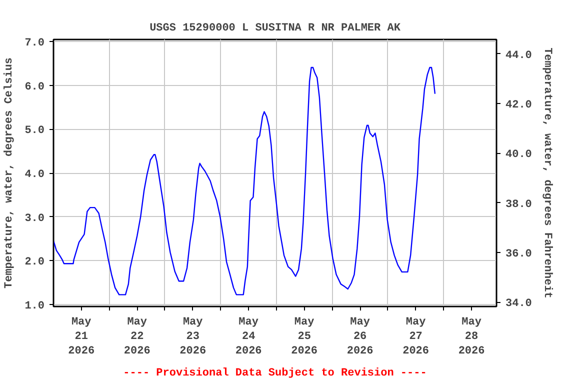 This screenshot has height=384, width=576. Describe the element at coordinates (519, 304) in the screenshot. I see `y2-tick-label: 34.0` at that location.